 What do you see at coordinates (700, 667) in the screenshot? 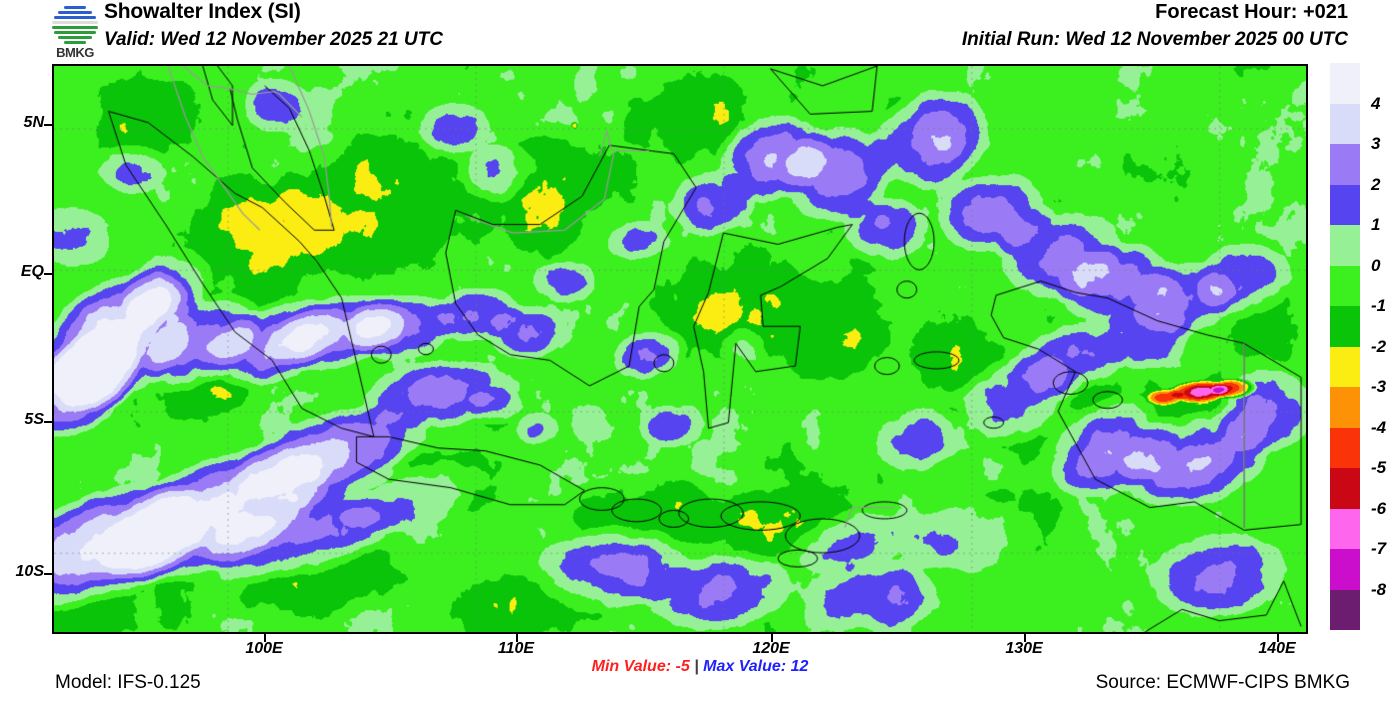
I see `min-max-values: Min Value: -5 | Max Value: 12` at bounding box center [700, 667].